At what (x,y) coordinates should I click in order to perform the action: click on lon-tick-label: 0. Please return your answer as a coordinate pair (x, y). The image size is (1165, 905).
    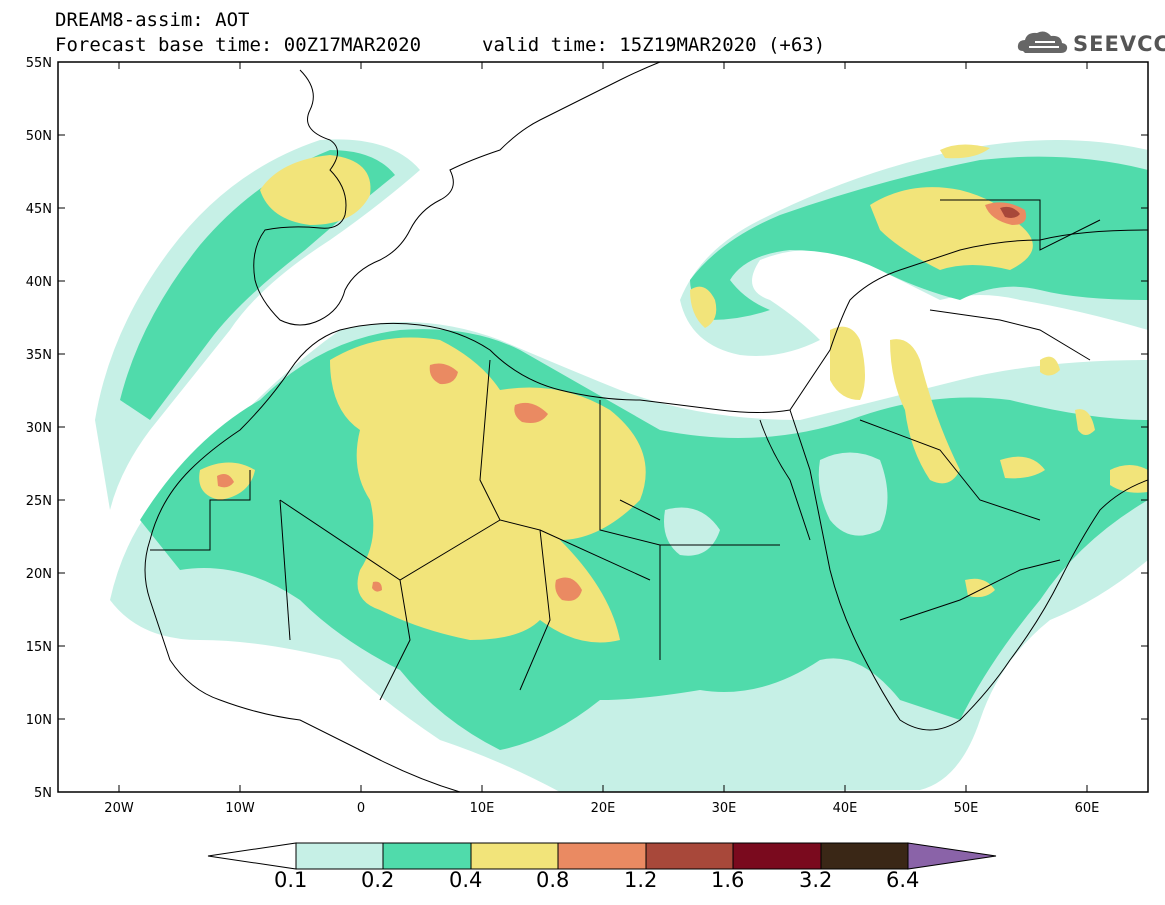
    Looking at the image, I should click on (361, 808).